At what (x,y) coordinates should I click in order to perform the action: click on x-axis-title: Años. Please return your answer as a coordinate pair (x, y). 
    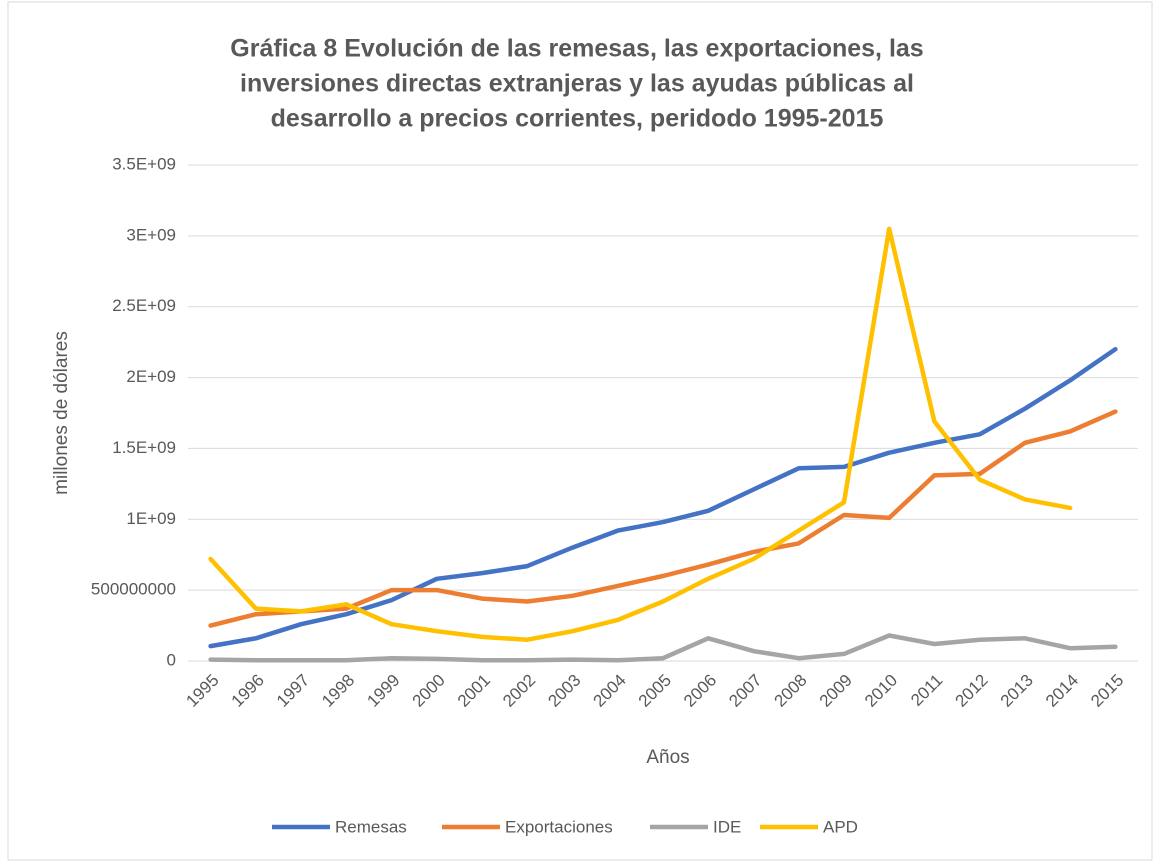
    Looking at the image, I should click on (667, 757).